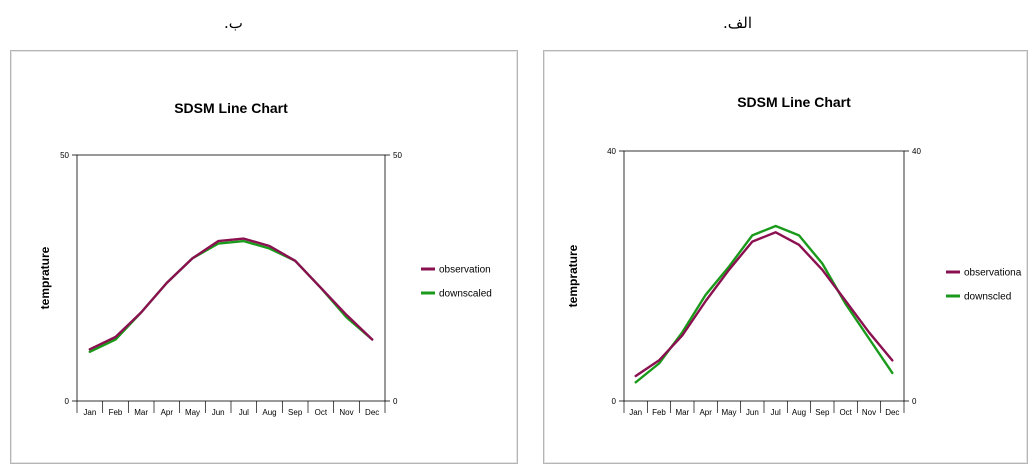 Image resolution: width=1035 pixels, height=466 pixels. Describe the element at coordinates (397, 155) in the screenshot. I see `y-tick-label-right: 50` at that location.